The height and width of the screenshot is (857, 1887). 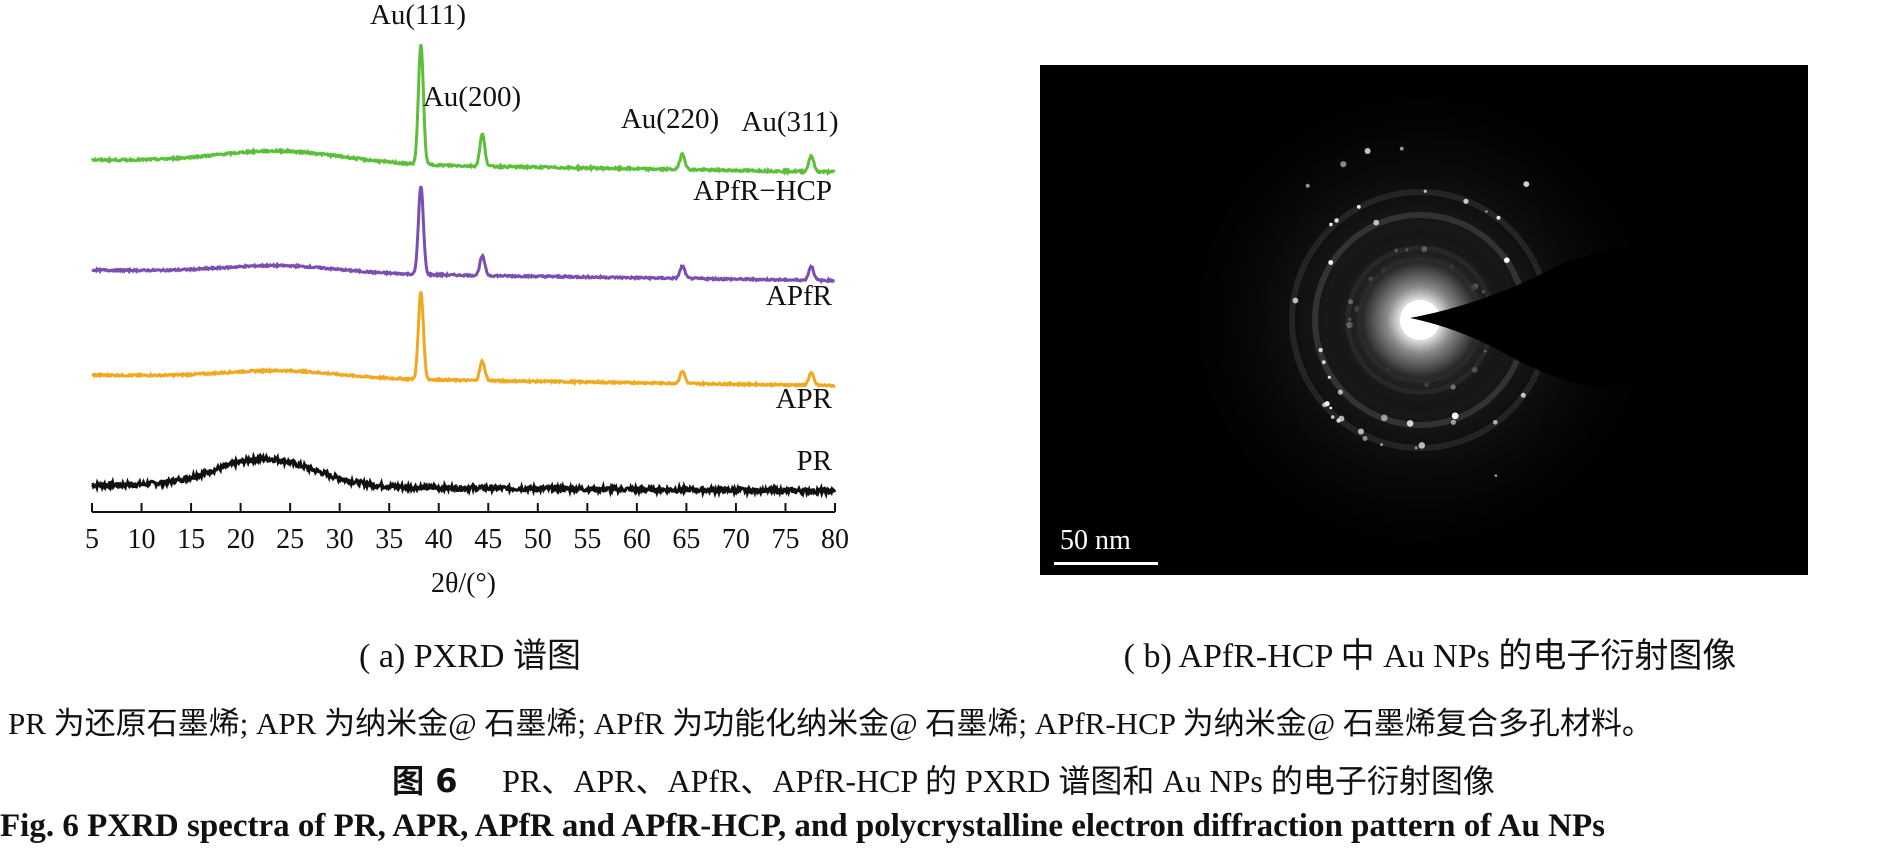 I want to click on x-tick-label-1: 10, so click(x=142, y=539).